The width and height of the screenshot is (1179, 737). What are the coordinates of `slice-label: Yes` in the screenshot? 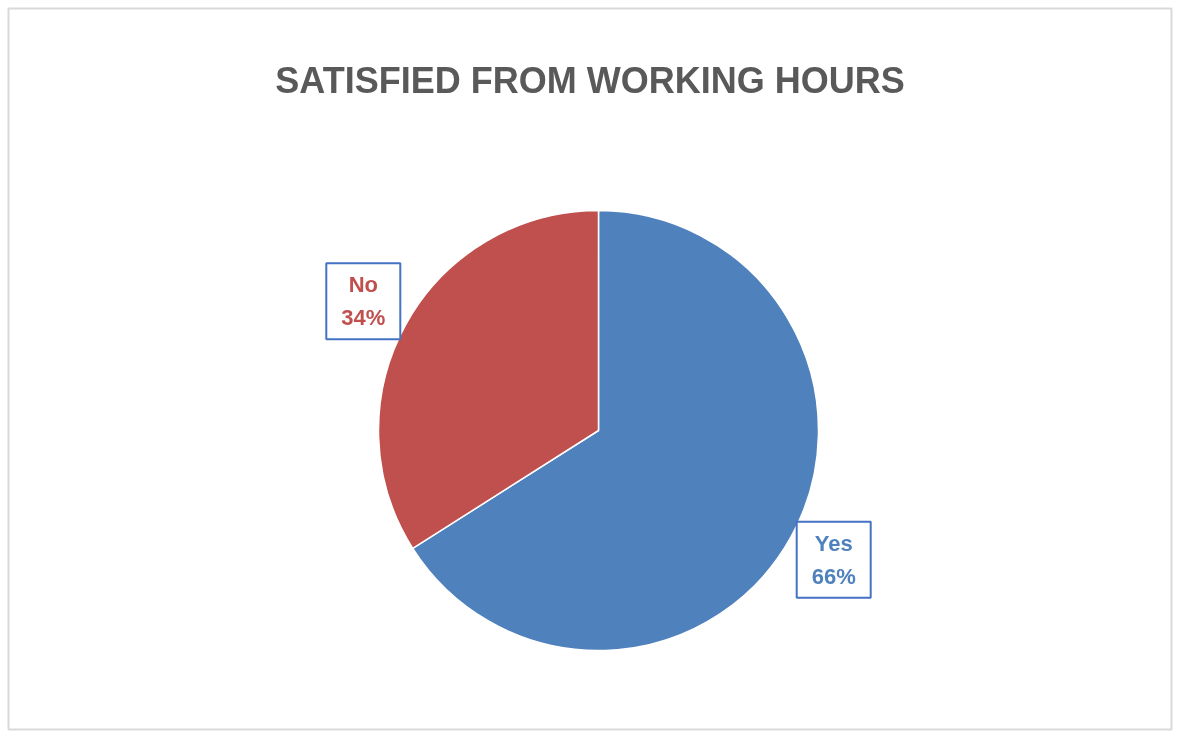 It's located at (833, 544).